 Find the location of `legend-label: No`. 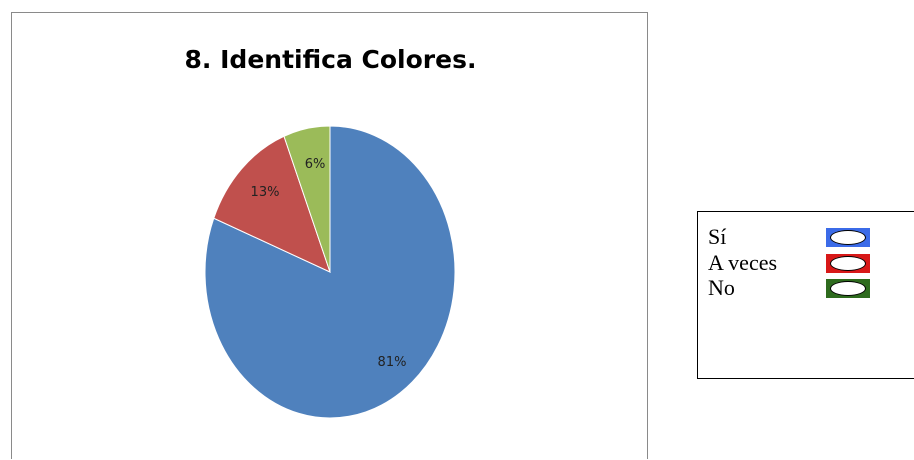

legend-label: No is located at coordinates (721, 287).